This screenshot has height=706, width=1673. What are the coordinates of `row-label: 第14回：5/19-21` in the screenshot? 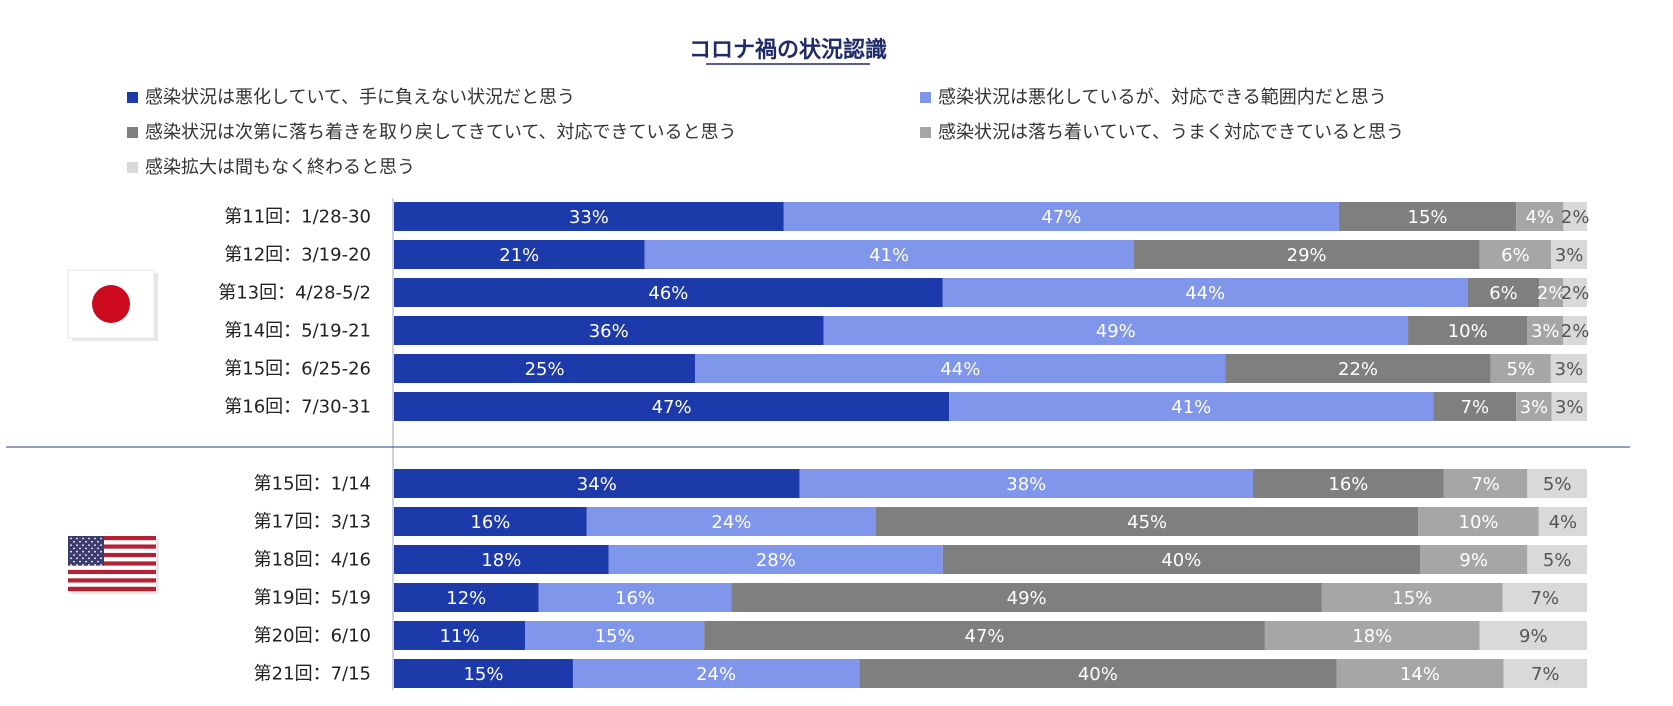 It's located at (297, 331).